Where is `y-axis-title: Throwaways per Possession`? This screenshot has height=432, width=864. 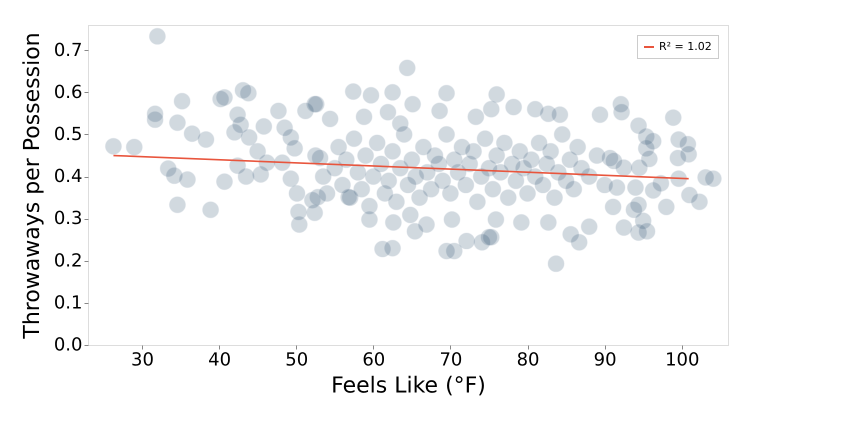
y-axis-title: Throwaways per Possession is located at coordinates (32, 186).